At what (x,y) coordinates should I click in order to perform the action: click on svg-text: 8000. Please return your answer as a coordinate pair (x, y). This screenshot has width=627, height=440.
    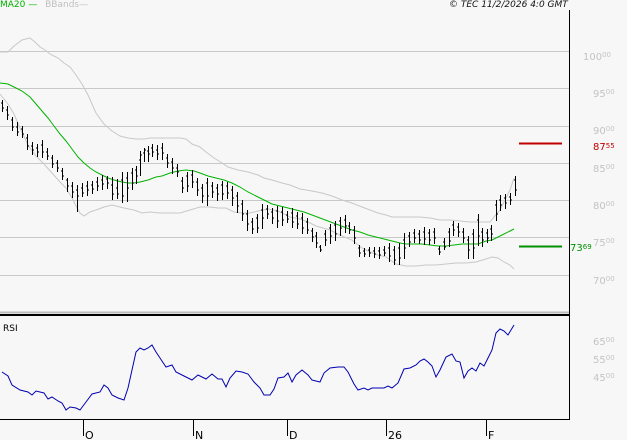
    Looking at the image, I should click on (604, 206).